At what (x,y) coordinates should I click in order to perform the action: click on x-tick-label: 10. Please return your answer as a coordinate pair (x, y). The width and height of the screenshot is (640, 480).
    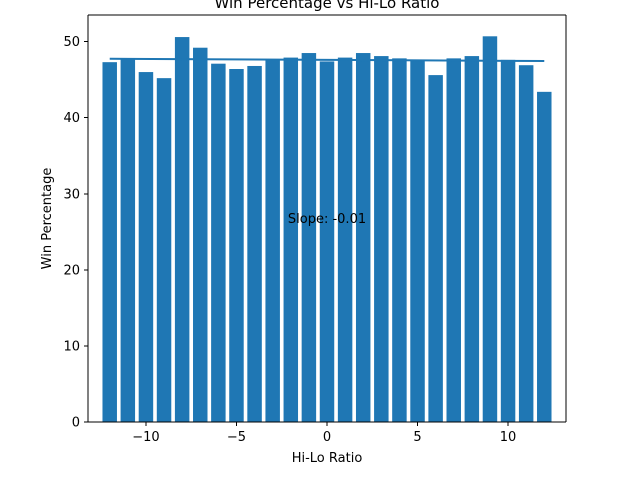
    Looking at the image, I should click on (508, 437).